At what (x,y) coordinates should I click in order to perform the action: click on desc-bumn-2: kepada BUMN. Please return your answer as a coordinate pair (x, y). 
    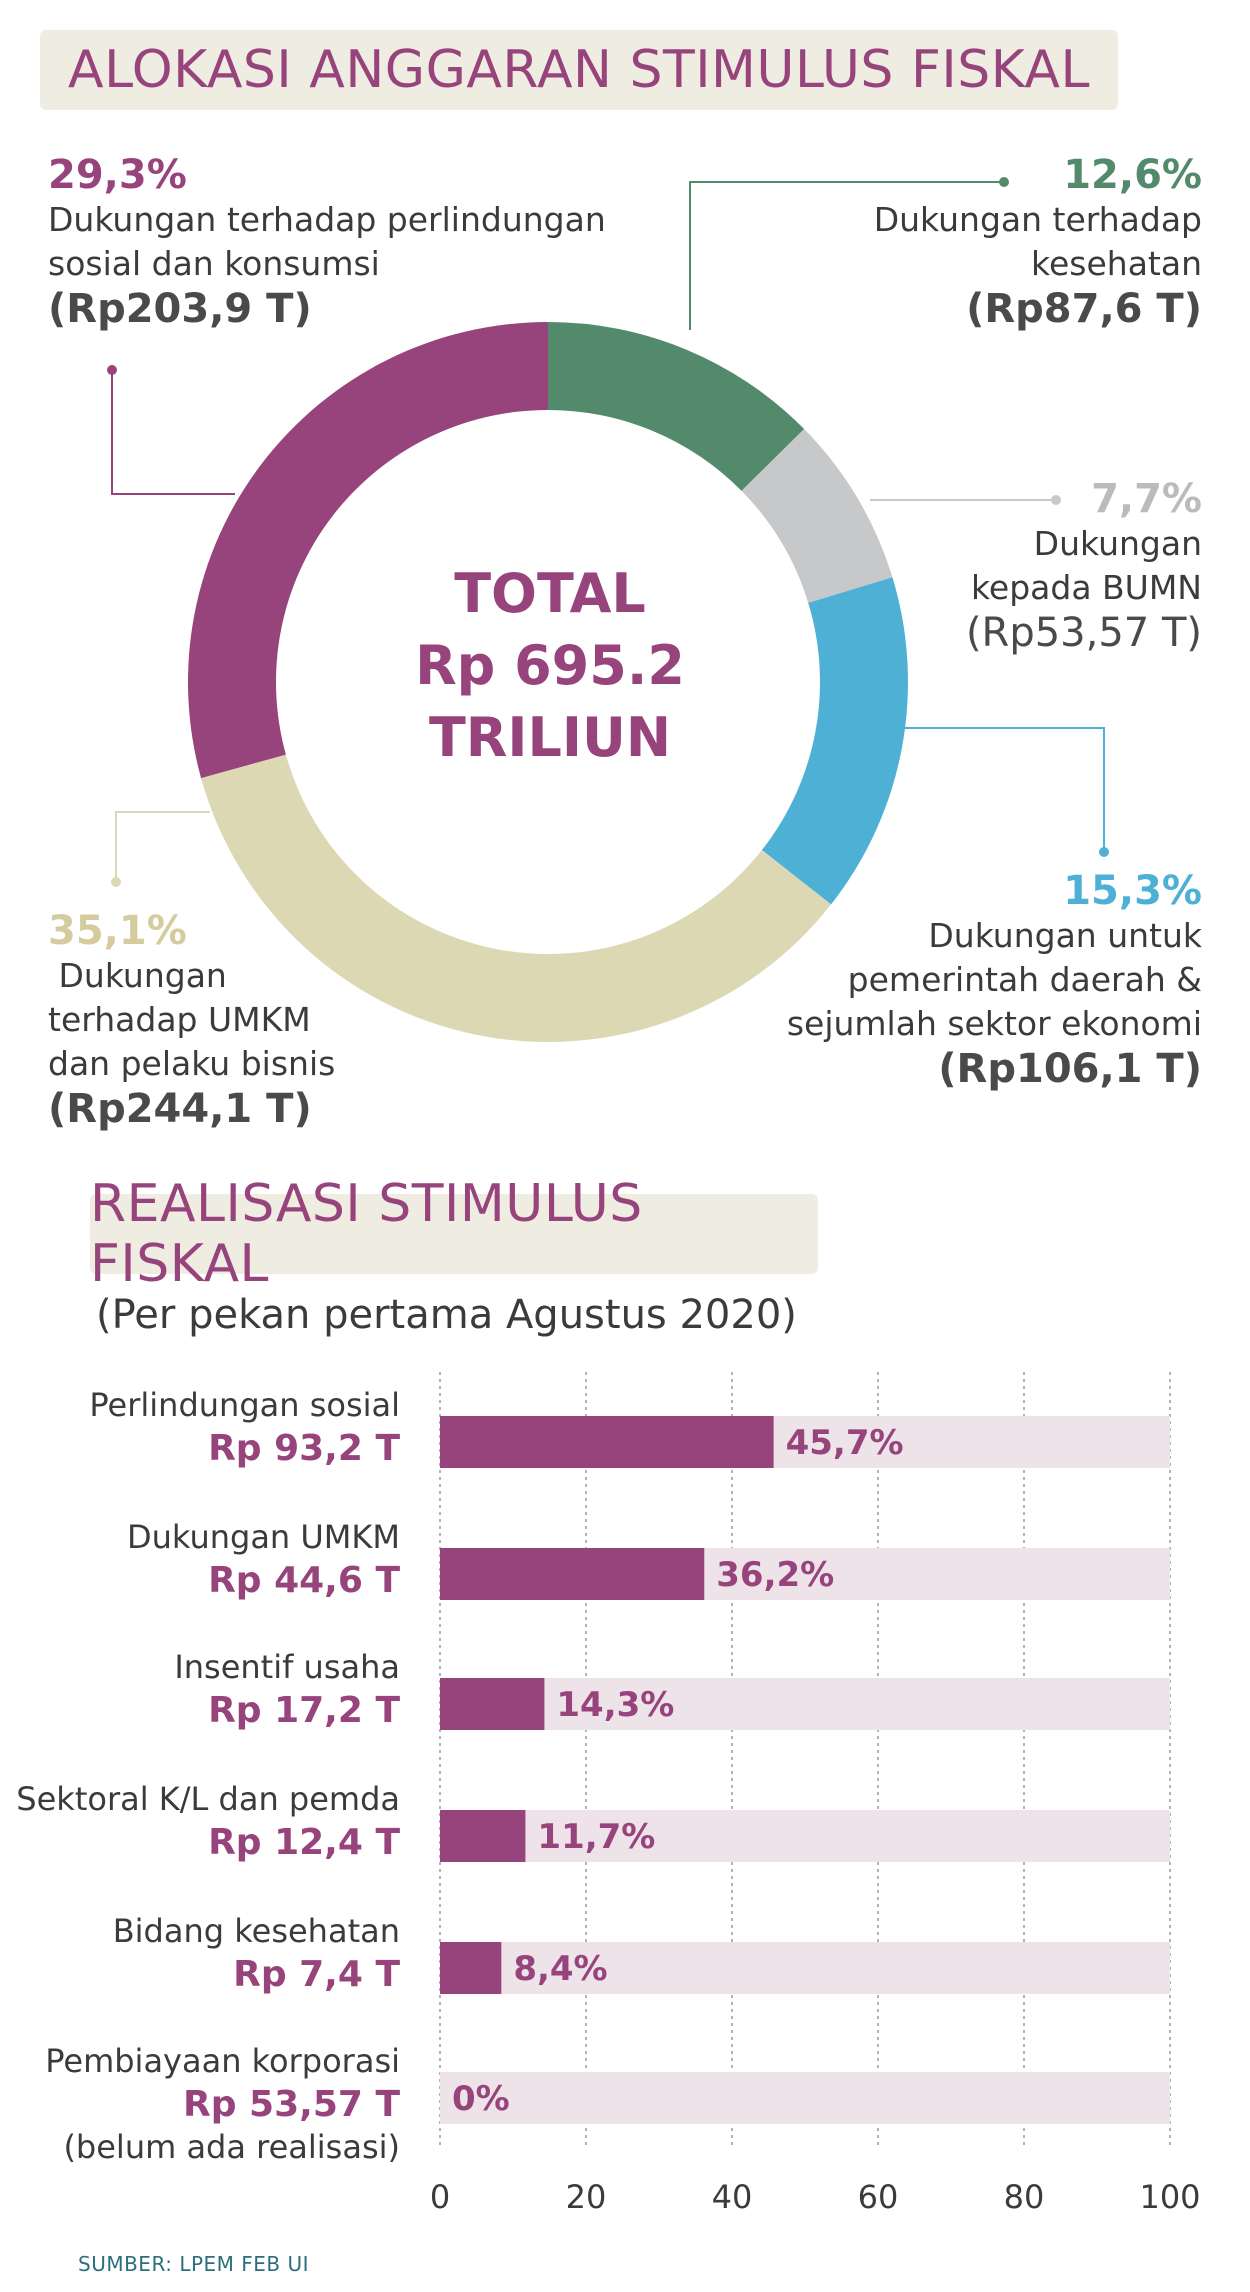
    Looking at the image, I should click on (1086, 587).